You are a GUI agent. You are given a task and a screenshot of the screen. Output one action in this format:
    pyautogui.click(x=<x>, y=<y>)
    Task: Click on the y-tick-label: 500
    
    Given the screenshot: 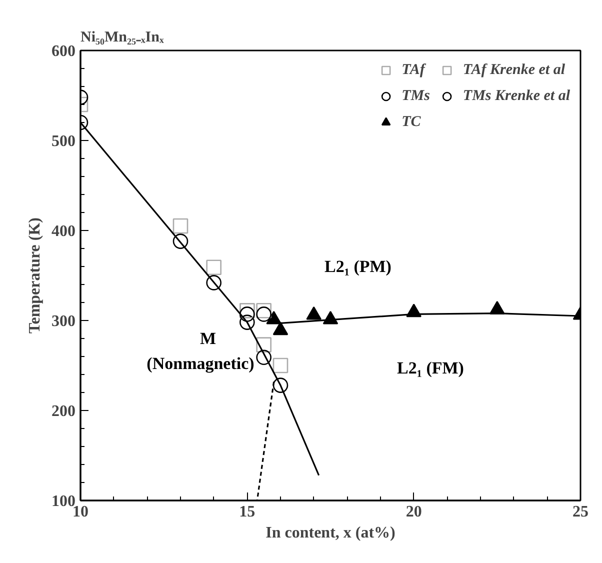 What is the action you would take?
    pyautogui.click(x=64, y=141)
    